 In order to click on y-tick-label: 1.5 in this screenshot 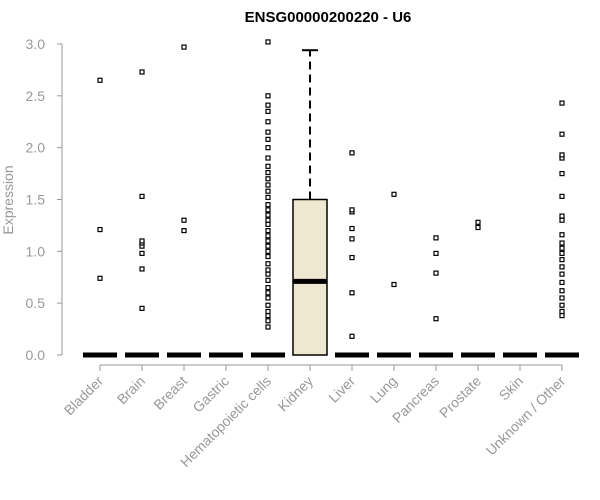, I will do `click(36, 200)`.